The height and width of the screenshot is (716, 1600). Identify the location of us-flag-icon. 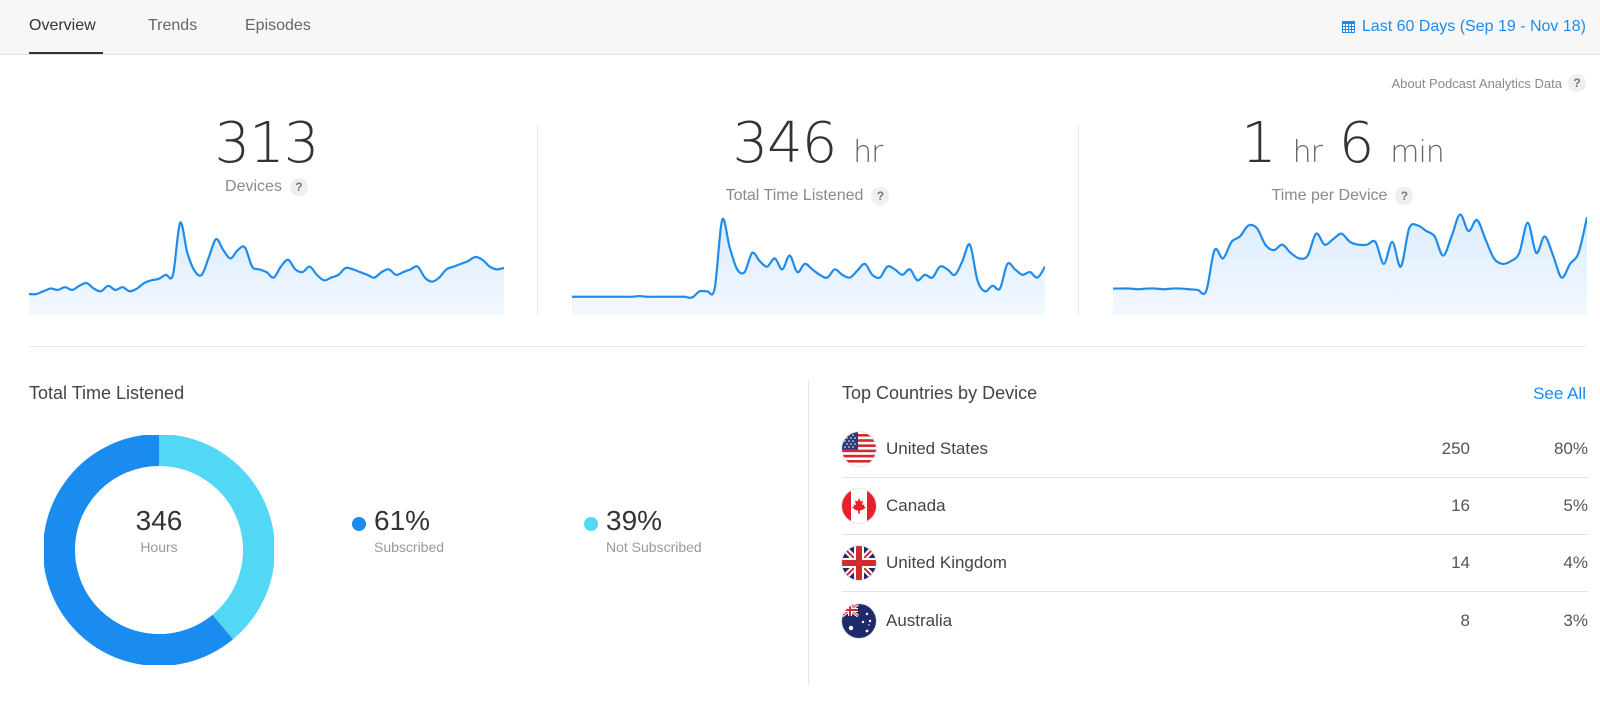
(859, 449).